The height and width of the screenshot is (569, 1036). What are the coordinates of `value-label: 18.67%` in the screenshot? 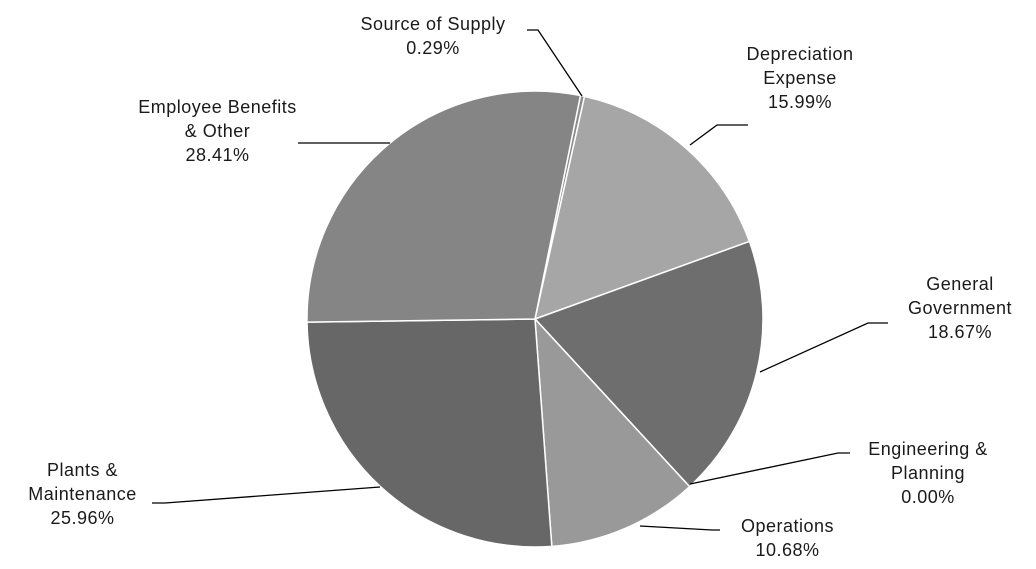 It's located at (960, 332).